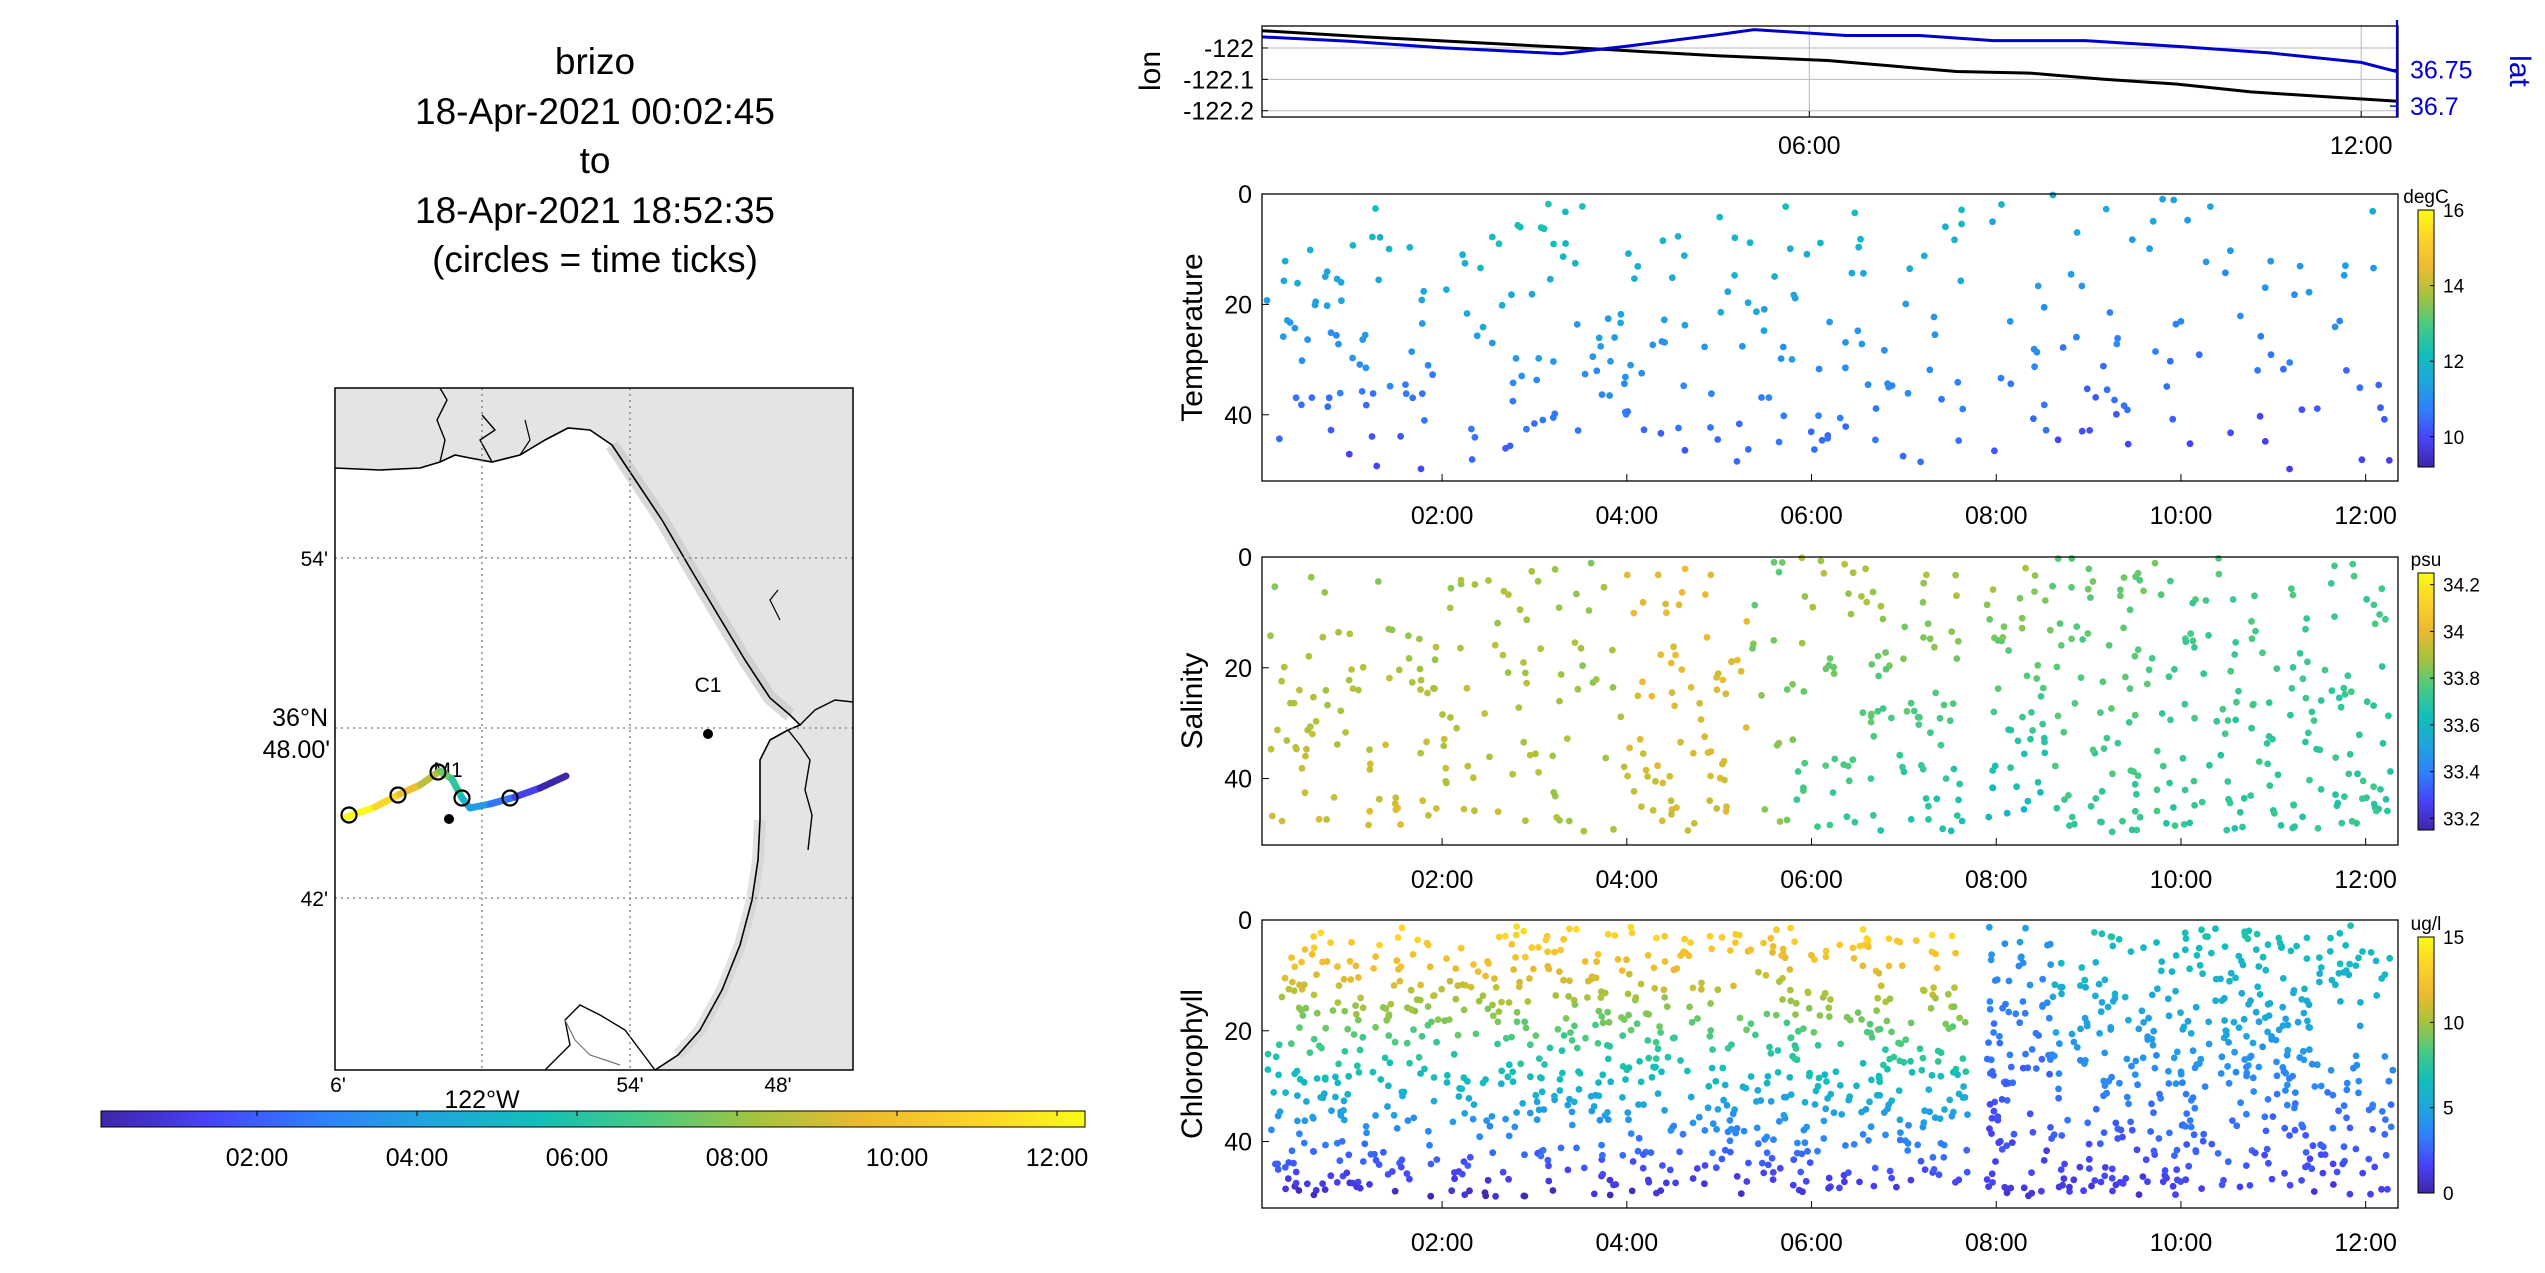 Image resolution: width=2545 pixels, height=1273 pixels. I want to click on chlorophyll-points, so click(1830, 1061).